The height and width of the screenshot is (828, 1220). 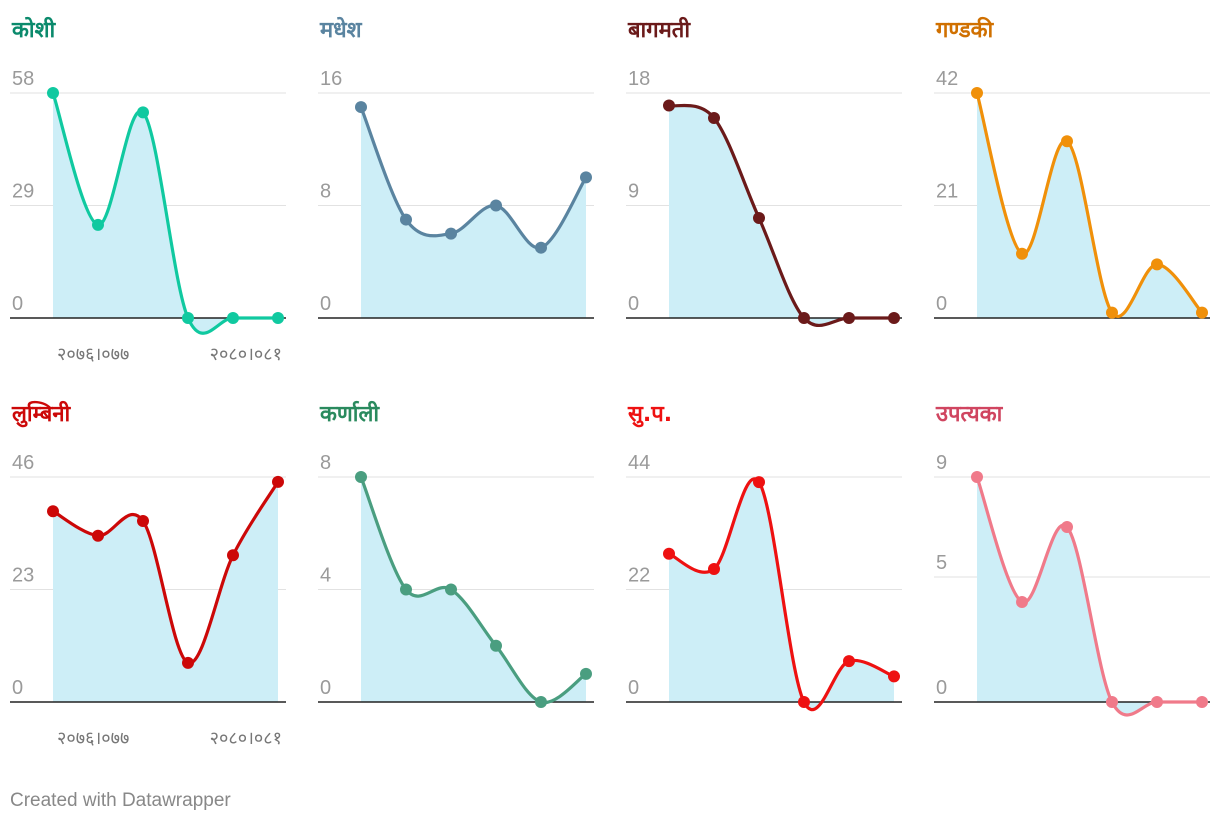 I want to click on chart-title: उपत्यका, so click(x=969, y=414).